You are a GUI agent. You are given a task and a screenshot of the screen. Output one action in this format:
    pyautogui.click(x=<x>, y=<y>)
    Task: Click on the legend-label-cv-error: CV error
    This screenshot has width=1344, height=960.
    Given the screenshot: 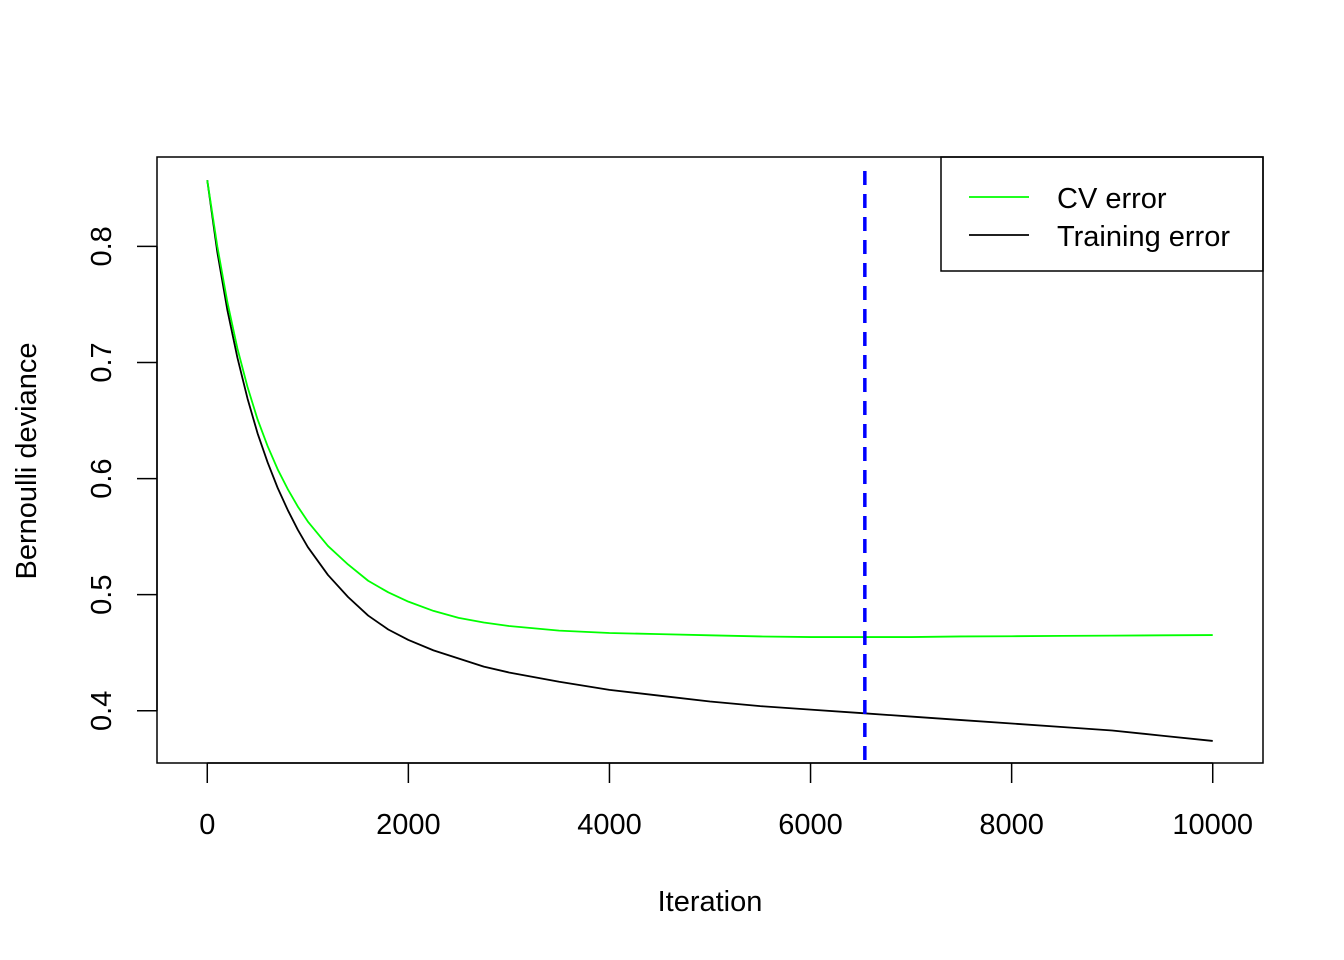 What is the action you would take?
    pyautogui.click(x=1112, y=199)
    